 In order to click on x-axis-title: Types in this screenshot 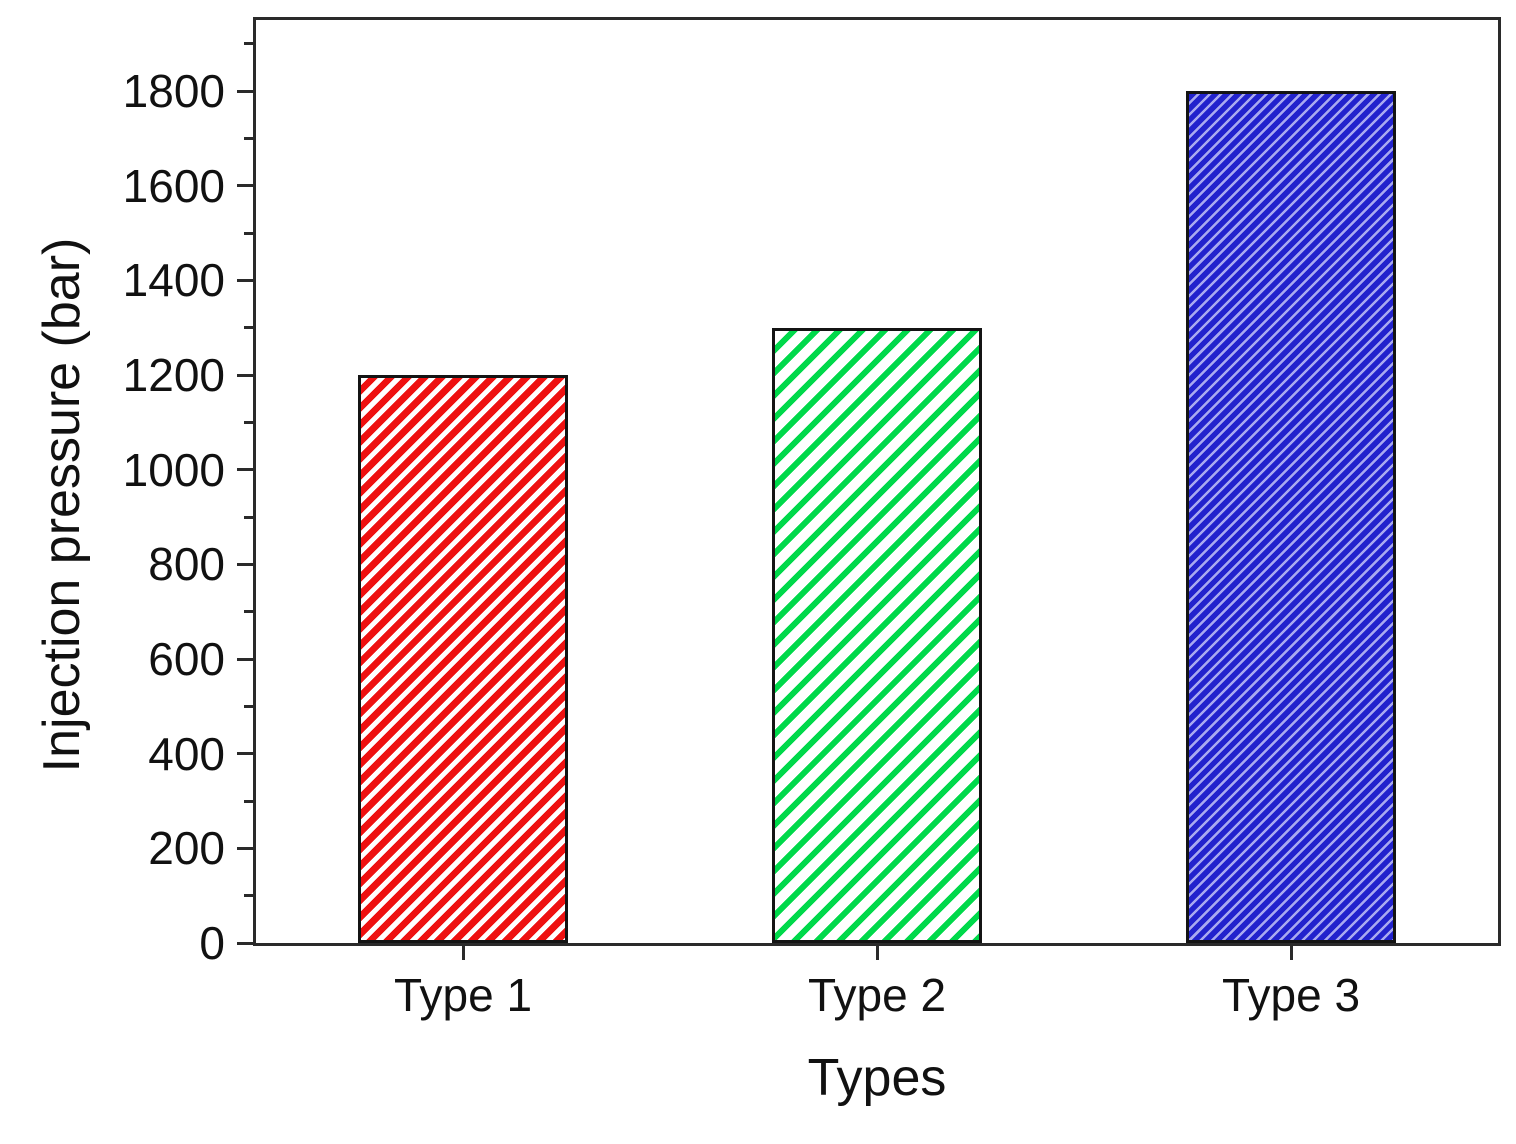, I will do `click(877, 1078)`.